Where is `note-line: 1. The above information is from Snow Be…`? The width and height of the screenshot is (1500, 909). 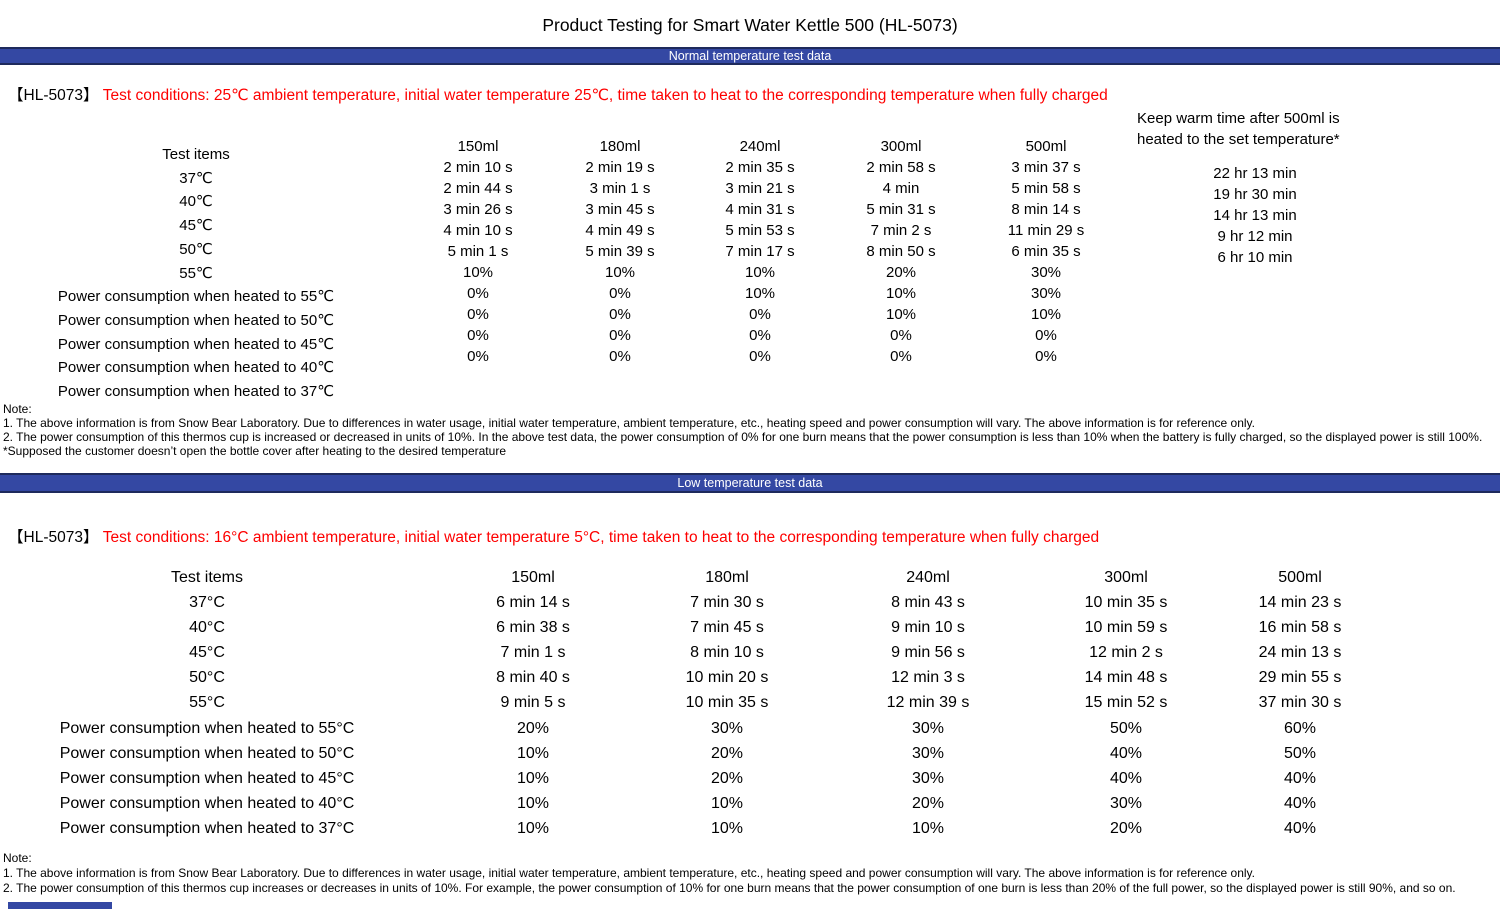
note-line: 1. The above information is from Snow Be… is located at coordinates (629, 873).